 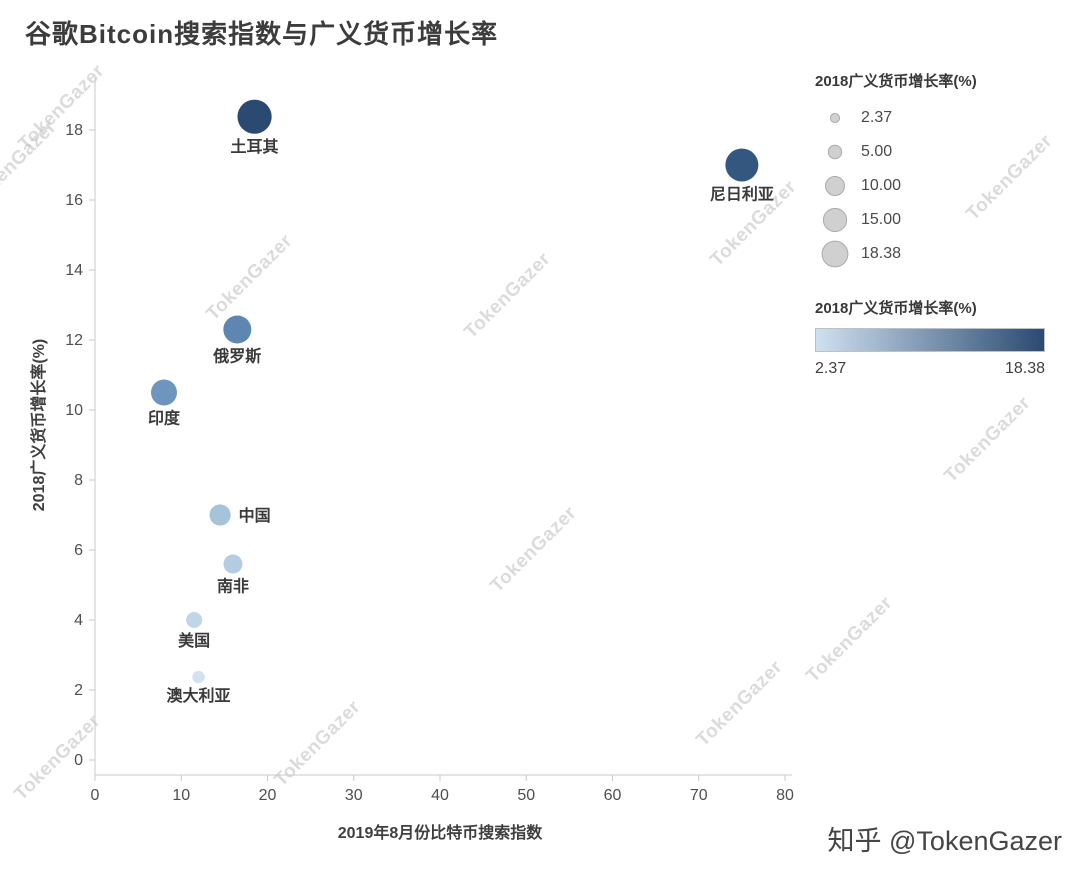 What do you see at coordinates (613, 795) in the screenshot?
I see `x-tick-label: 60` at bounding box center [613, 795].